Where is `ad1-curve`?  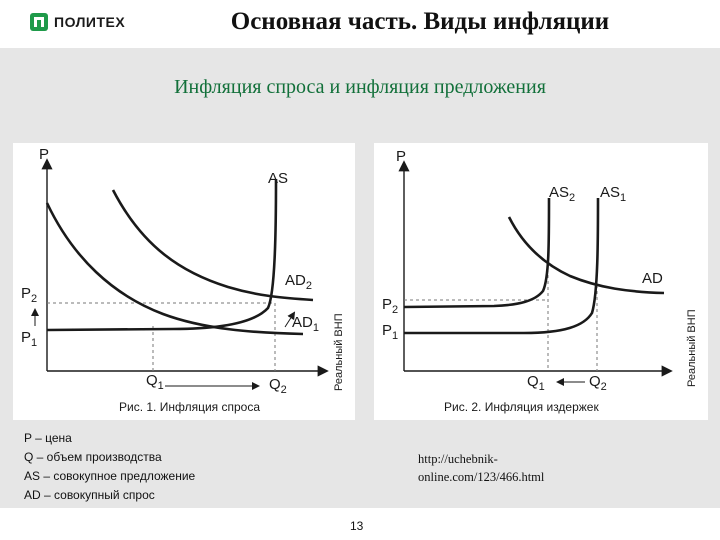 ad1-curve is located at coordinates (174, 269).